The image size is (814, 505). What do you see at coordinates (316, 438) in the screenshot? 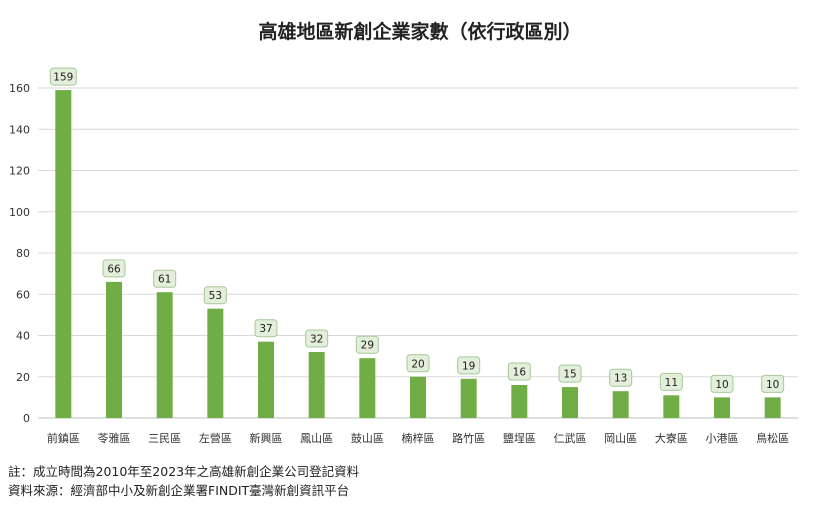
I see `x-tick-label: 鳳山區` at bounding box center [316, 438].